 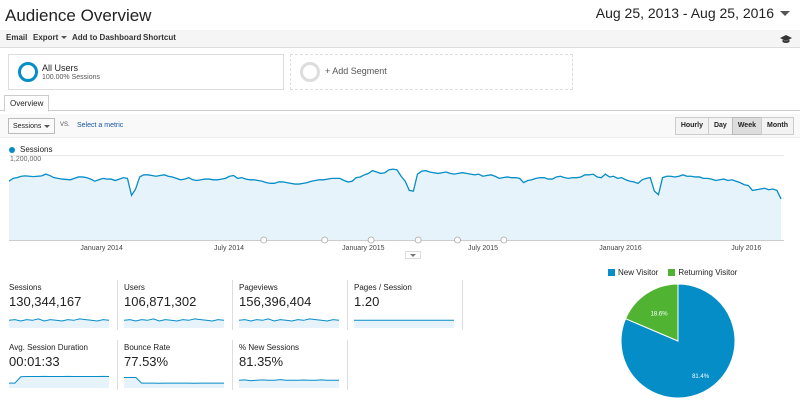 I want to click on x-tick-label: January 2016, so click(x=620, y=248).